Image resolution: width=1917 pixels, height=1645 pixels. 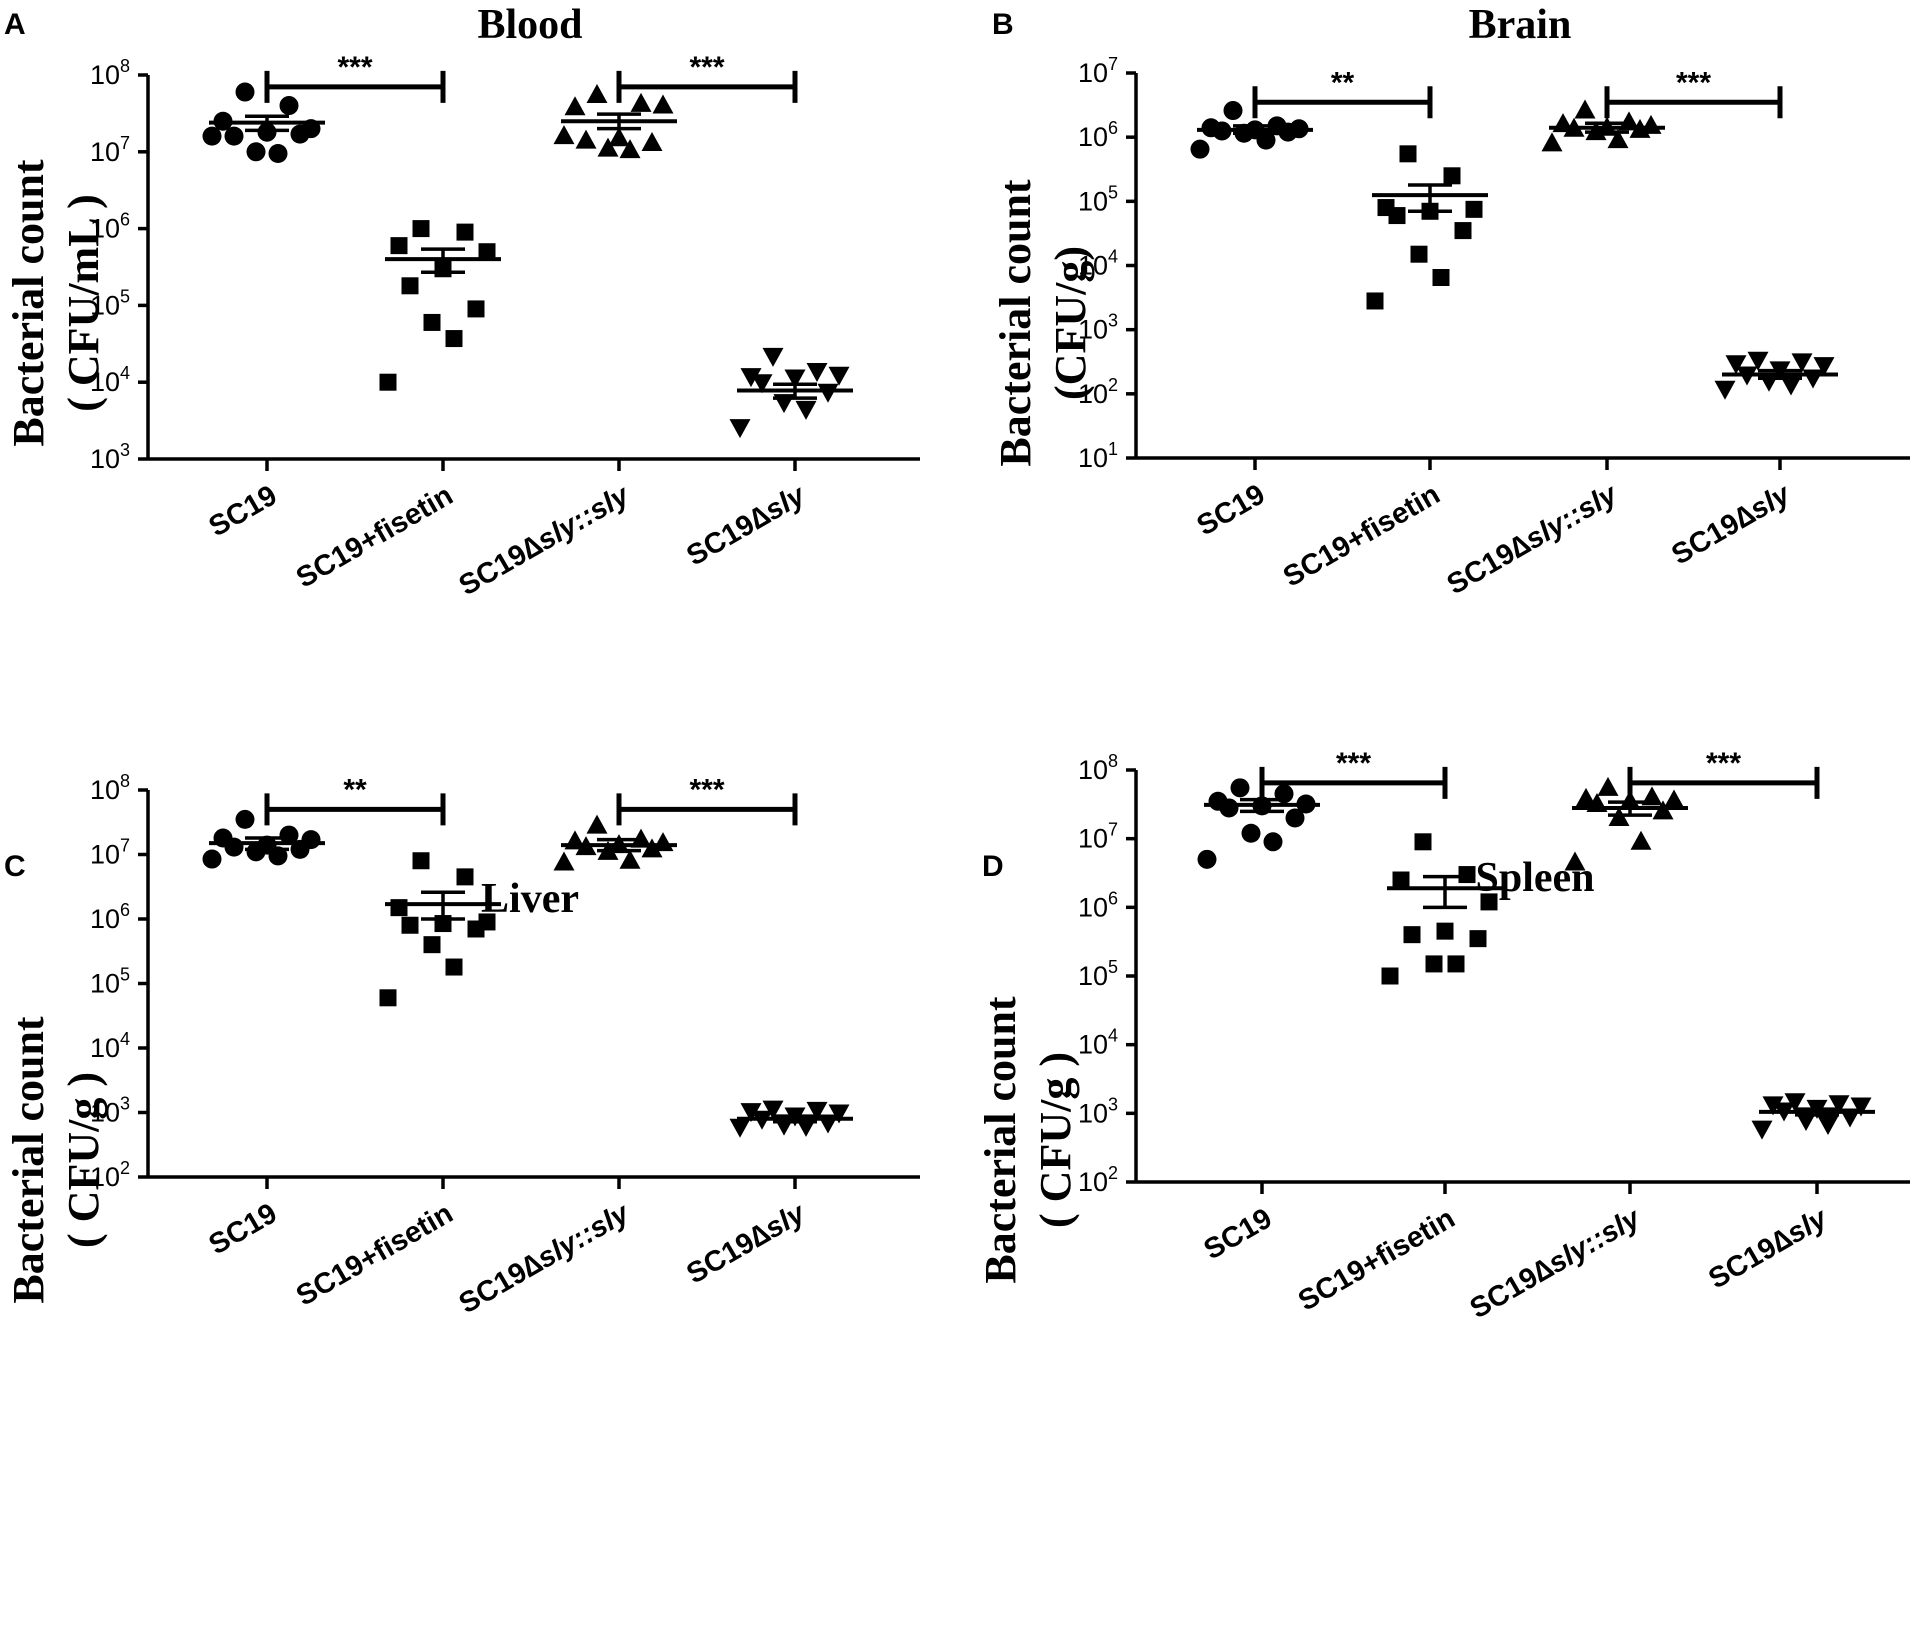 What do you see at coordinates (1098, 71) in the screenshot?
I see `panel-b-ytick-label: 10⁷` at bounding box center [1098, 71].